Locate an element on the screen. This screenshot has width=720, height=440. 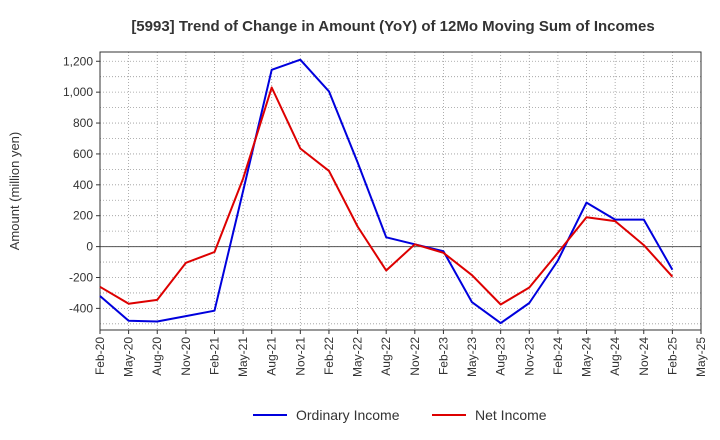
x-tick-label: Aug-20 is located at coordinates (157, 356).